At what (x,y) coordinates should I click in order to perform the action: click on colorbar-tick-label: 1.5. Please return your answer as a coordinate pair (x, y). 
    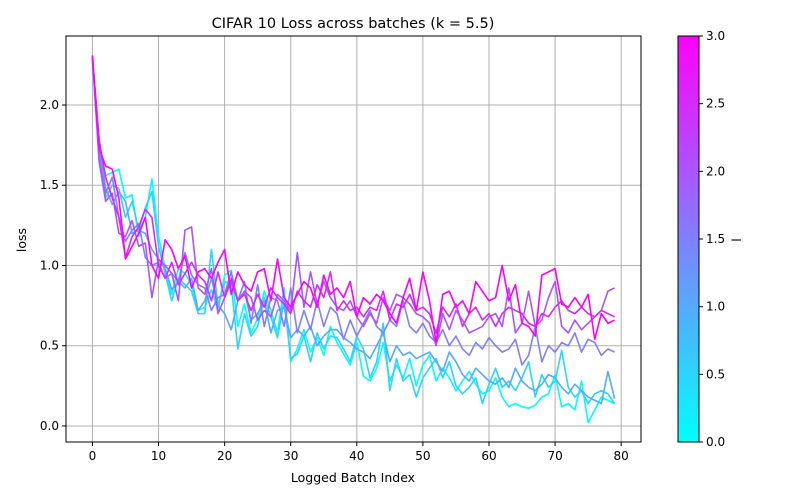
    Looking at the image, I should click on (715, 239).